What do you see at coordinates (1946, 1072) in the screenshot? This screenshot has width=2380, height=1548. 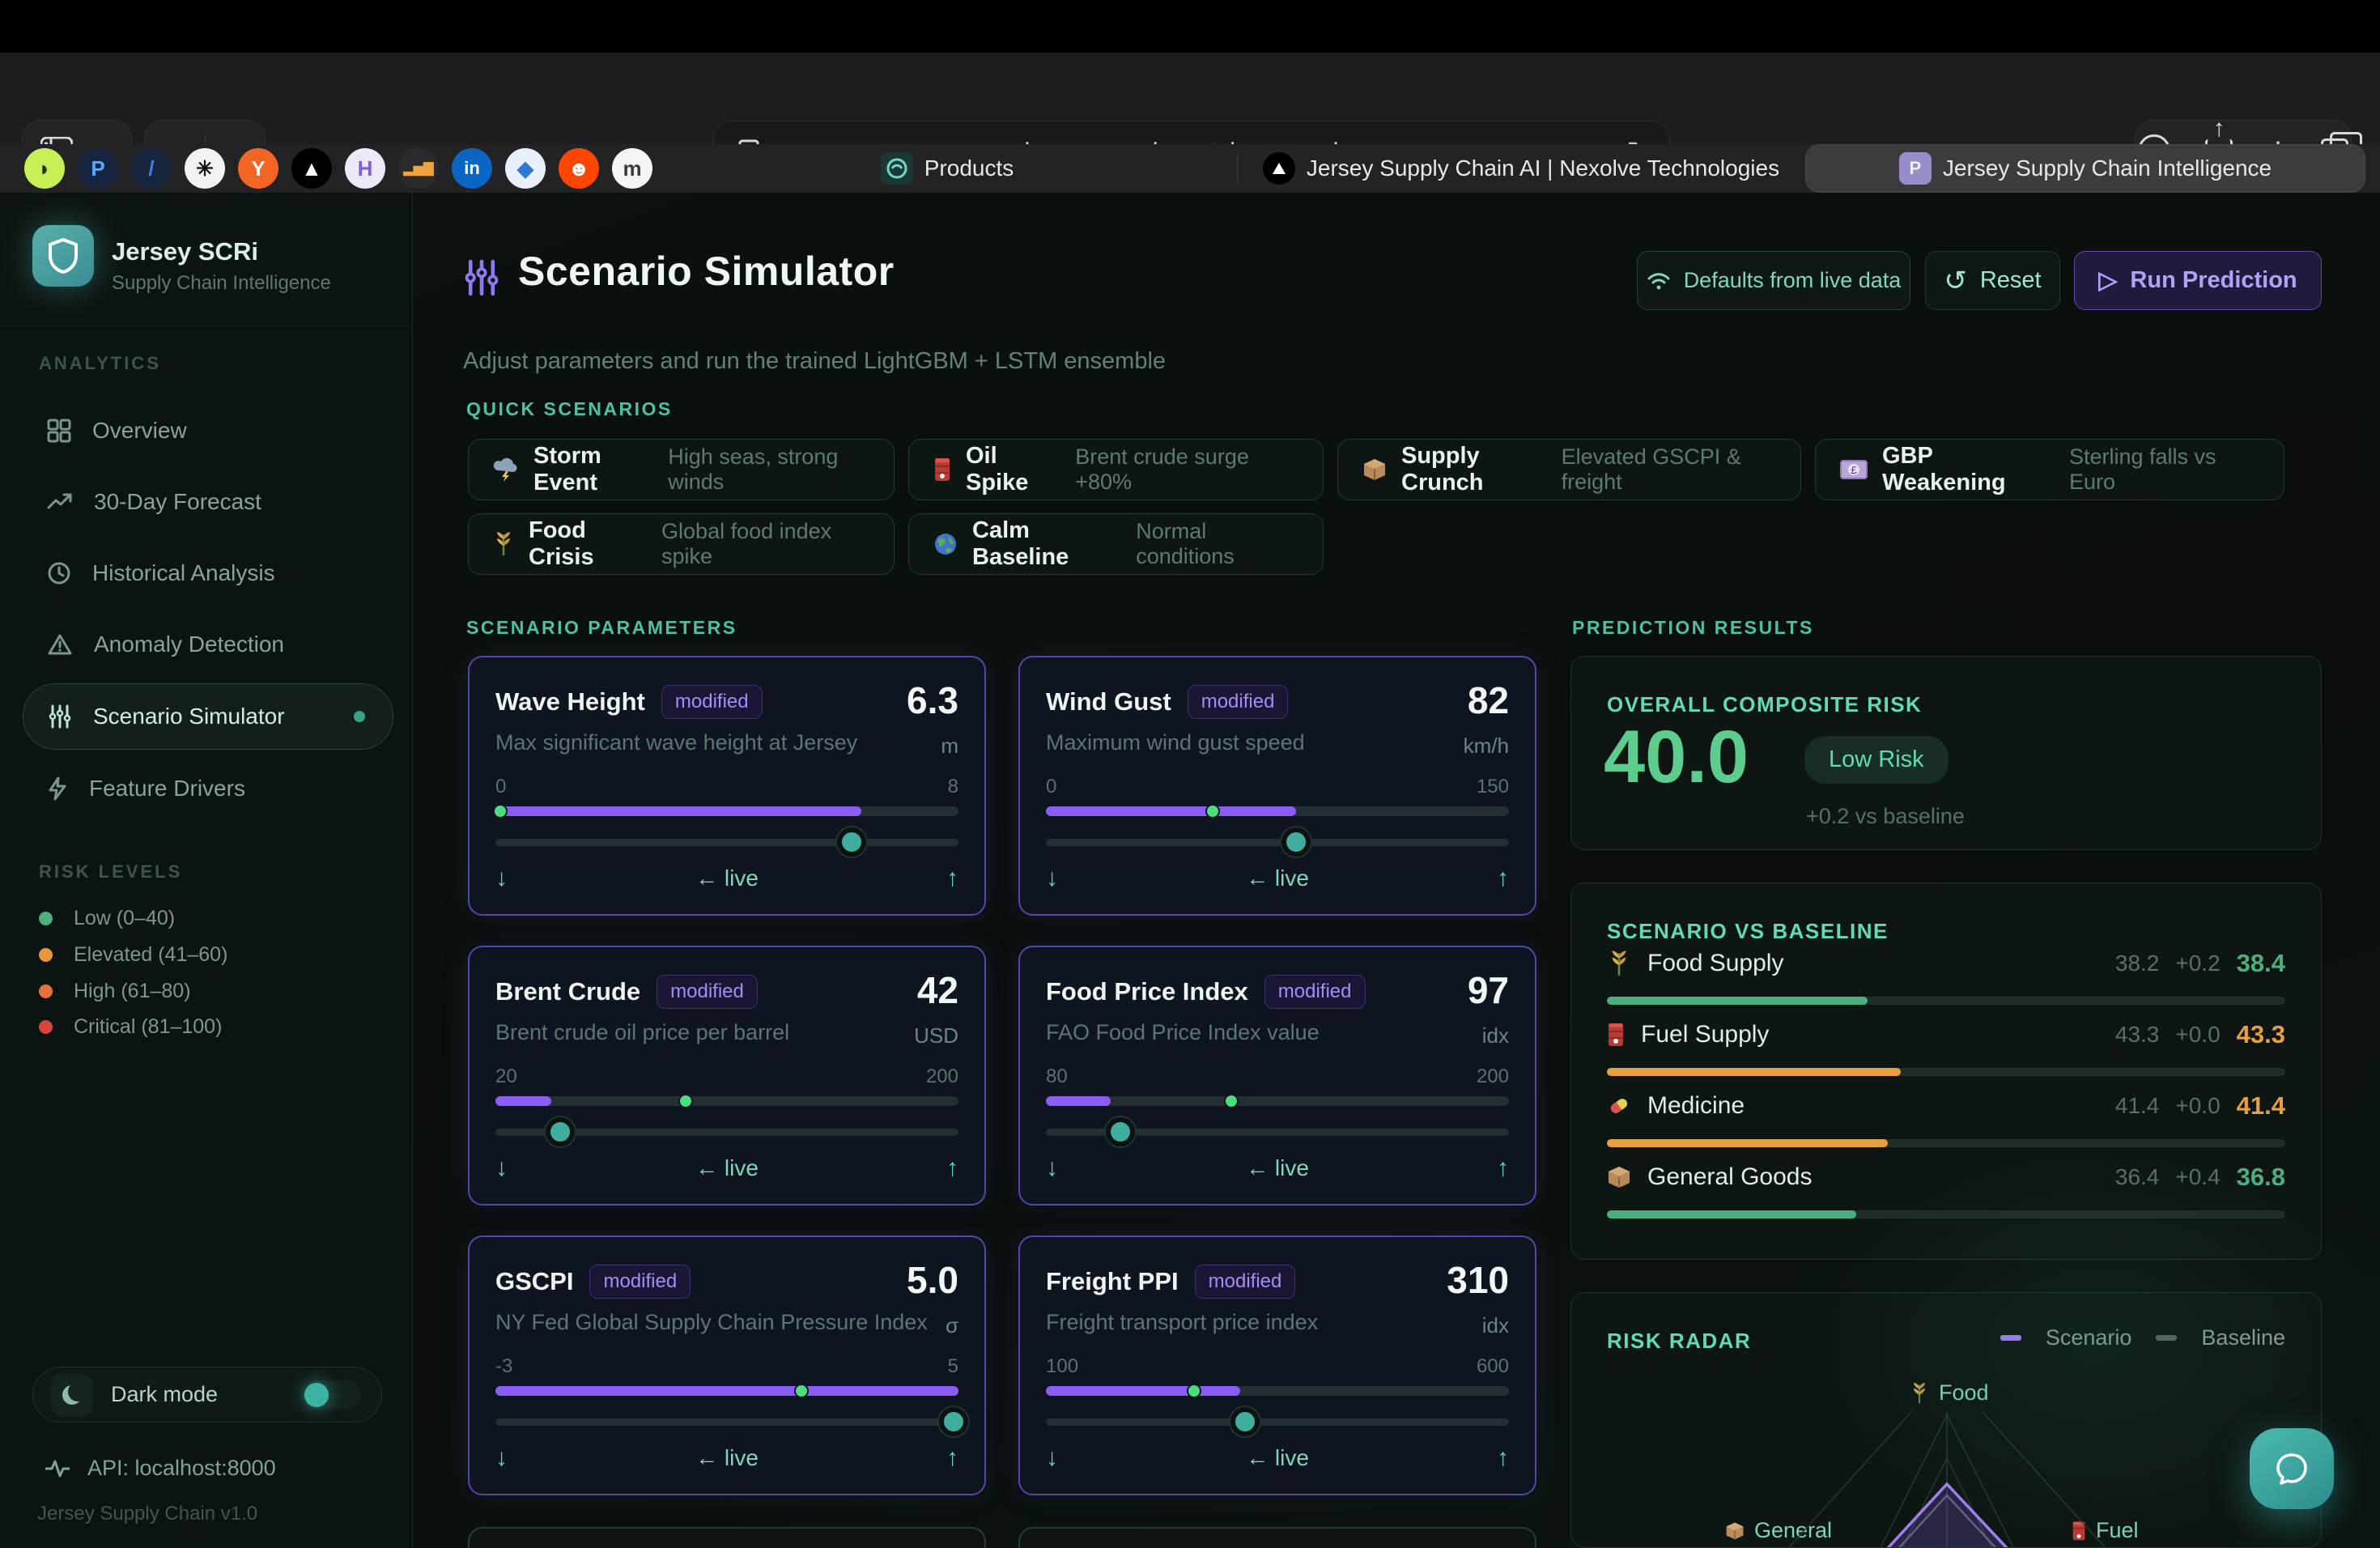 I see `comparison-bar-fuel` at bounding box center [1946, 1072].